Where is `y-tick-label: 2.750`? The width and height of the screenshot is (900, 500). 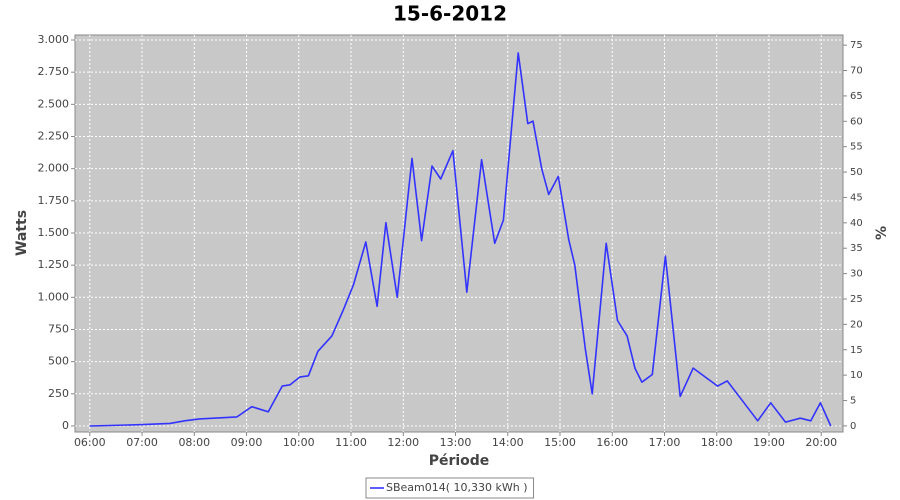 y-tick-label: 2.750 is located at coordinates (54, 71).